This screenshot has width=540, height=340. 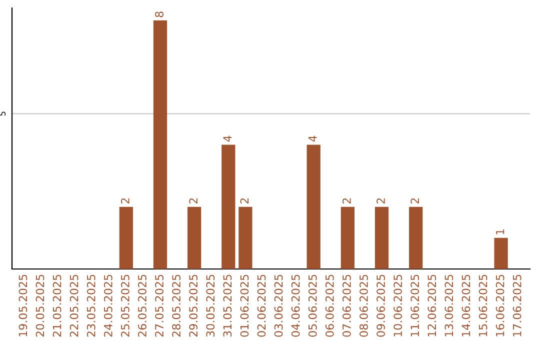 I want to click on x-tick-label: 31.05.2025, so click(x=227, y=305).